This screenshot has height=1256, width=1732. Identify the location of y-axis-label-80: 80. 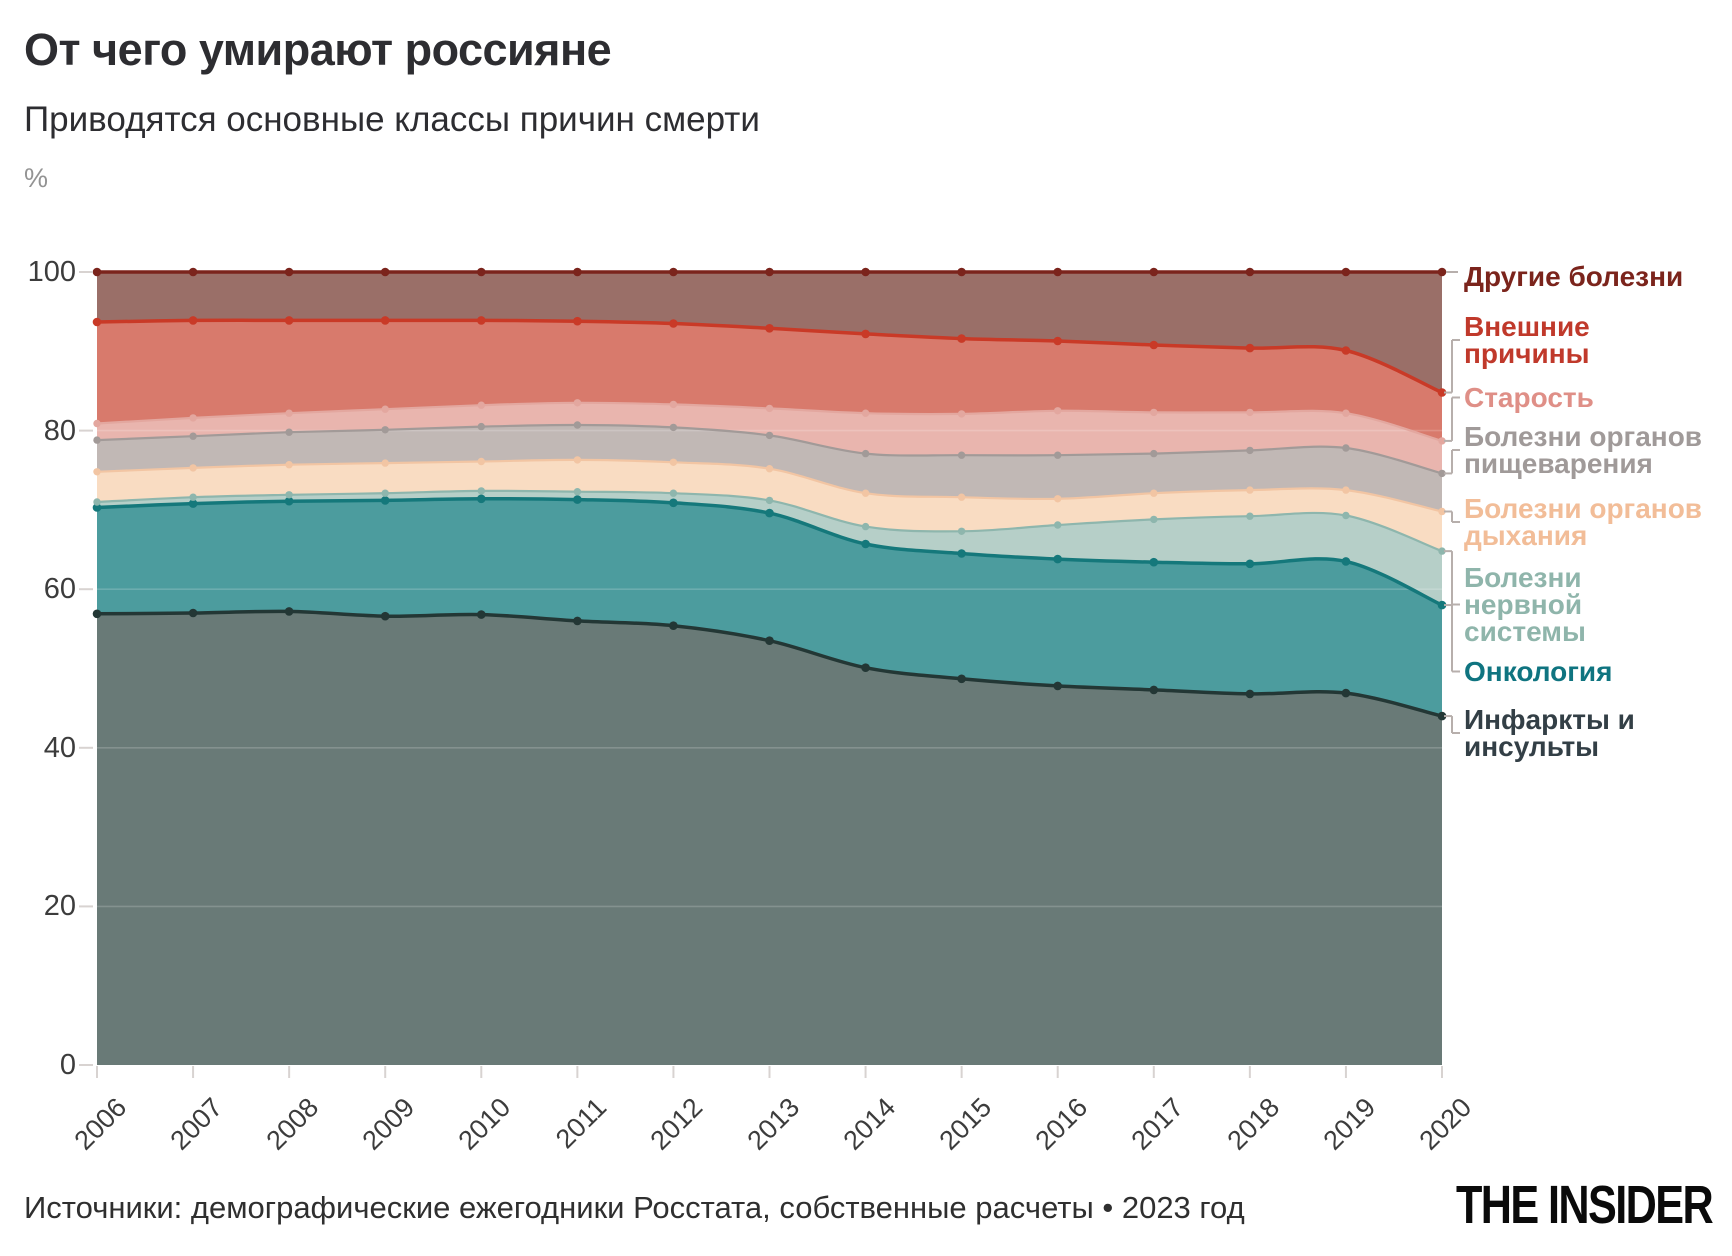
(59, 430).